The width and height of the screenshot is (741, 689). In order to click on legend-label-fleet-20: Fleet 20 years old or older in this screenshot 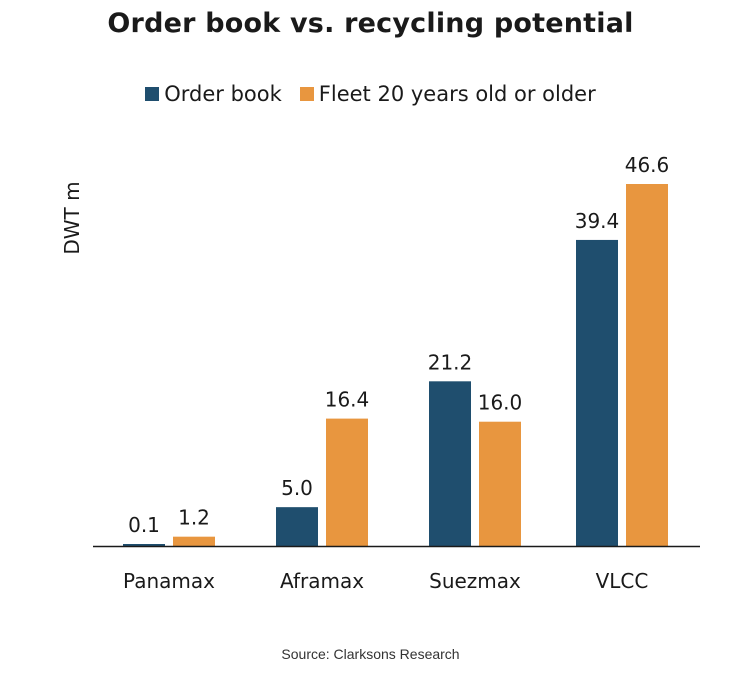, I will do `click(457, 94)`.